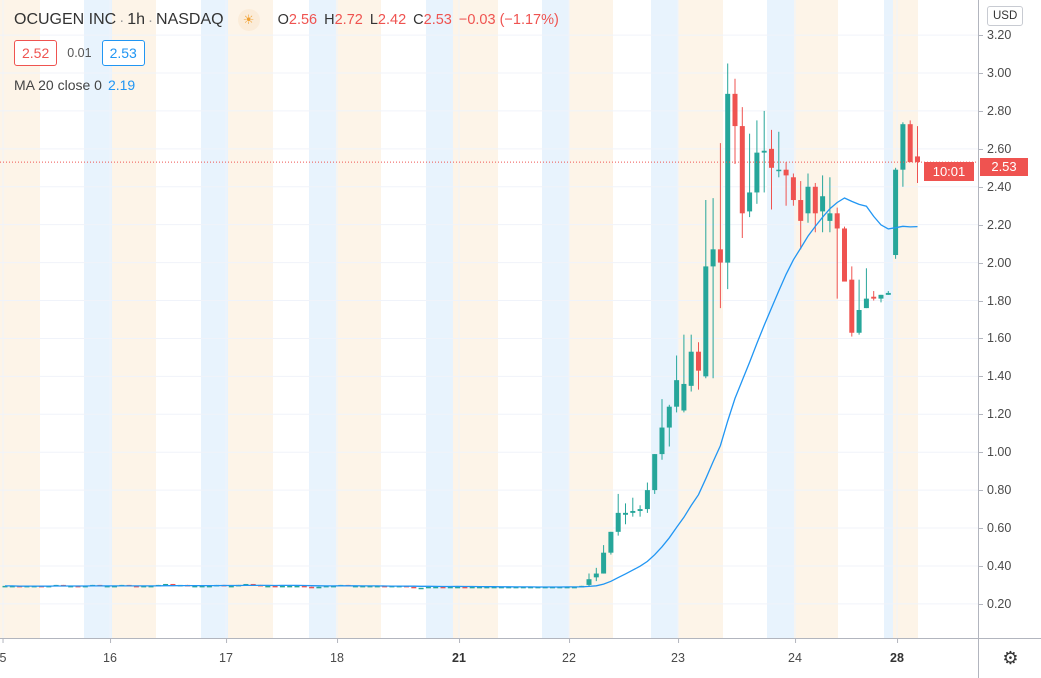  What do you see at coordinates (329, 20) in the screenshot?
I see `high-label: H` at bounding box center [329, 20].